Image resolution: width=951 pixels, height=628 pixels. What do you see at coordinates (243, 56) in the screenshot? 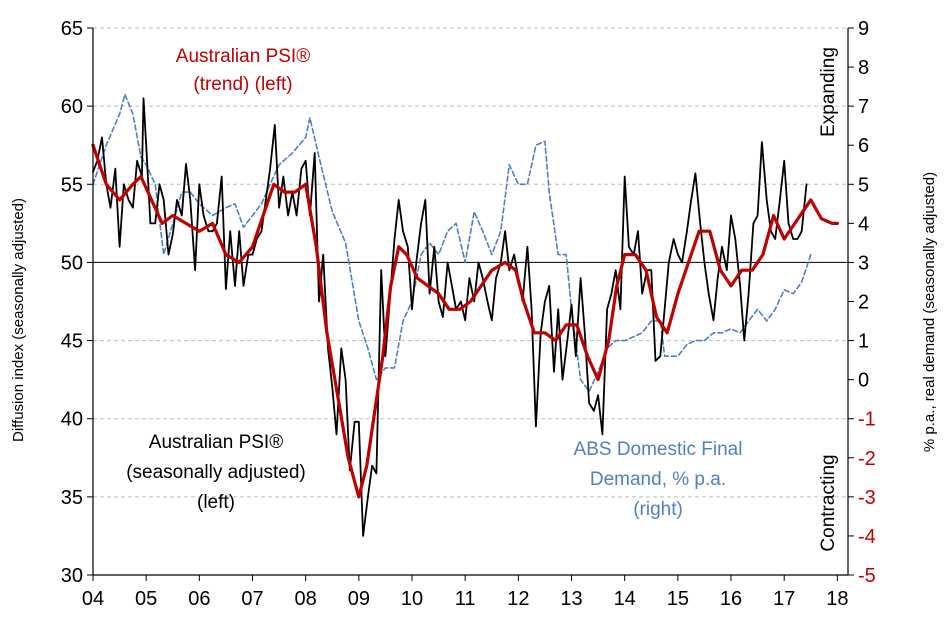
I see `annotation-trend-line1: Australian PSI®` at bounding box center [243, 56].